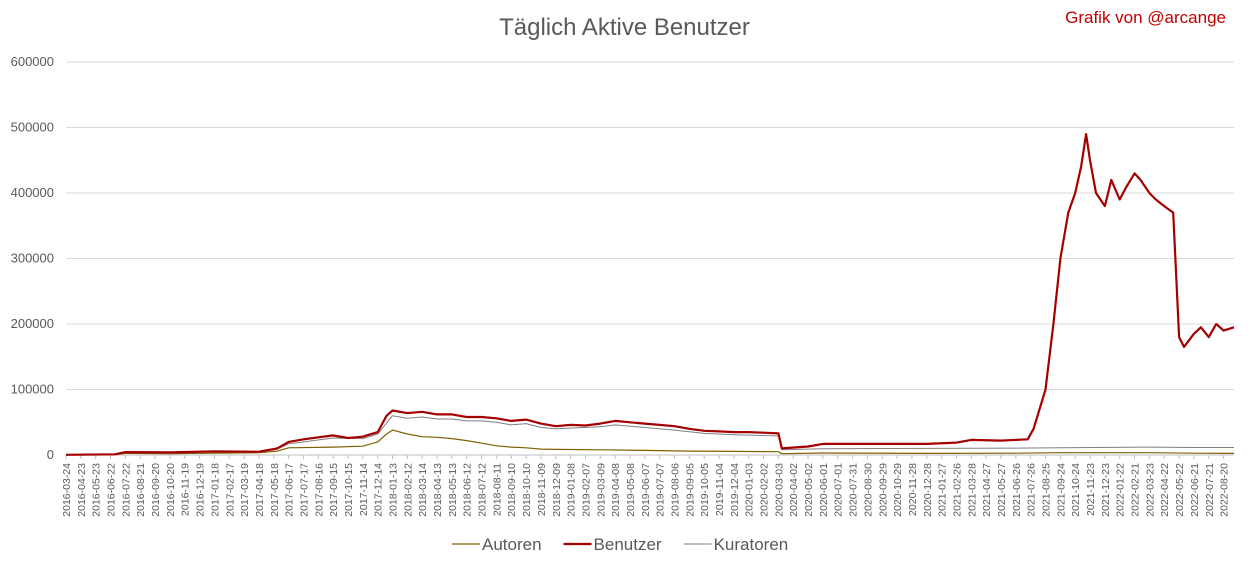 Image resolution: width=1249 pixels, height=568 pixels. I want to click on x-tick-label: 2016-08-21, so click(141, 490).